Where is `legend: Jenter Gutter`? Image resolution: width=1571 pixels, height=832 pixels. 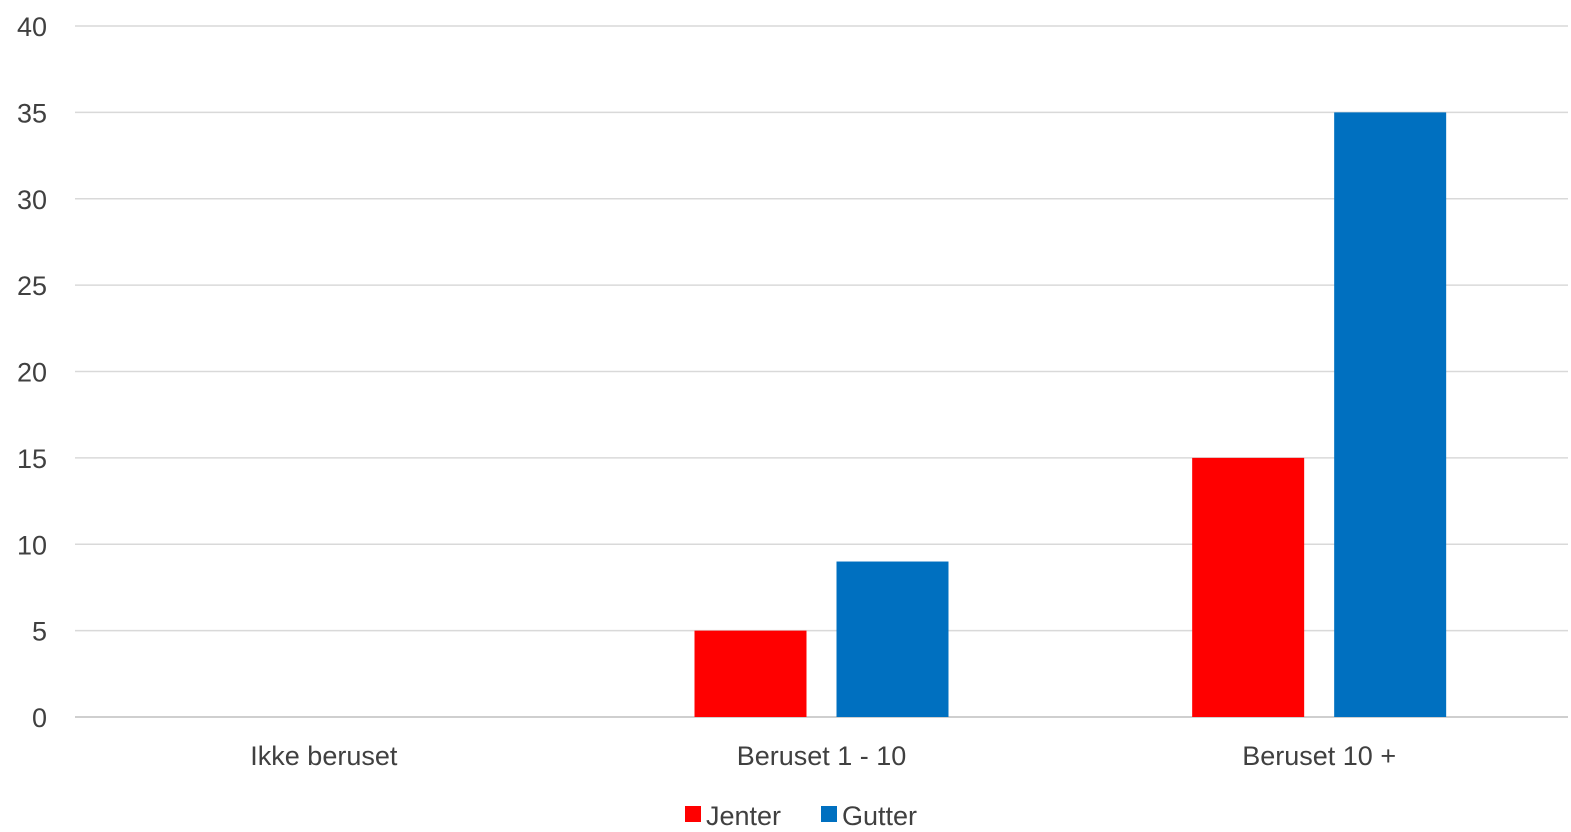
legend: Jenter Gutter is located at coordinates (801, 816).